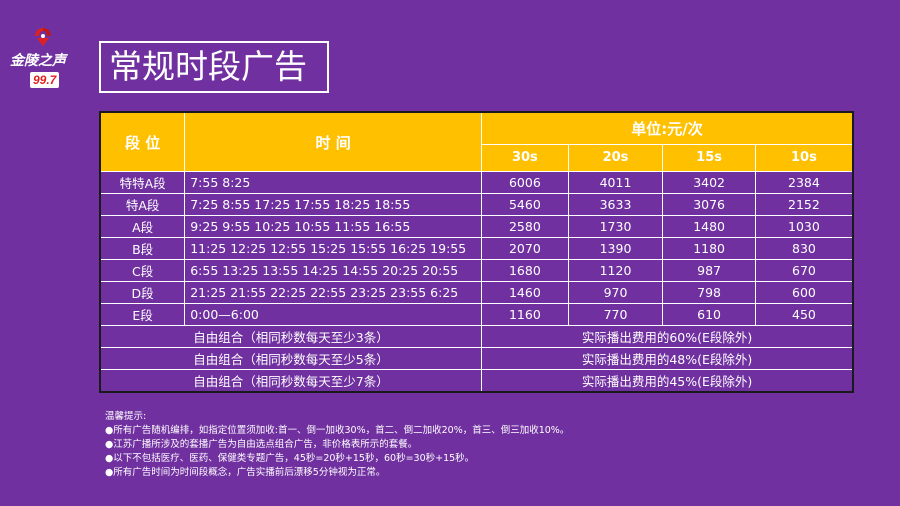 The image size is (900, 506). Describe the element at coordinates (142, 292) in the screenshot. I see `segment-cell: D段` at that location.